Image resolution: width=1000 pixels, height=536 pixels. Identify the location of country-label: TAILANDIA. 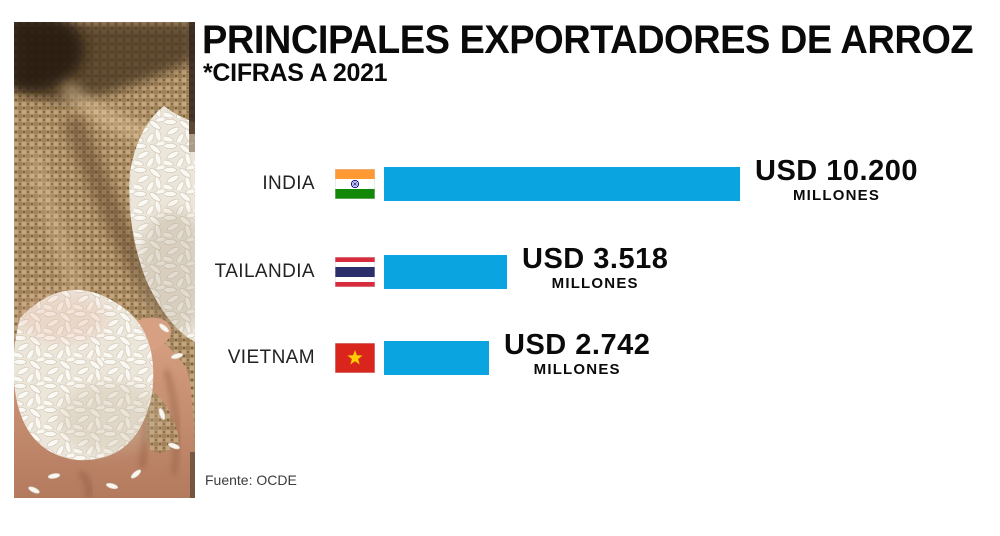
(264, 271).